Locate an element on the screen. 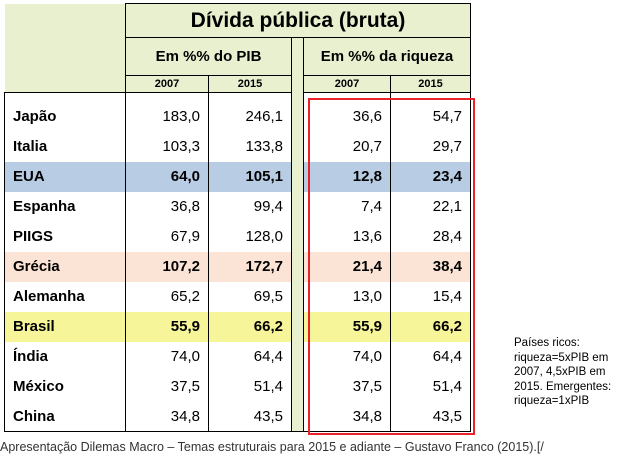 The width and height of the screenshot is (634, 468). value-cell: 13,6 is located at coordinates (347, 236).